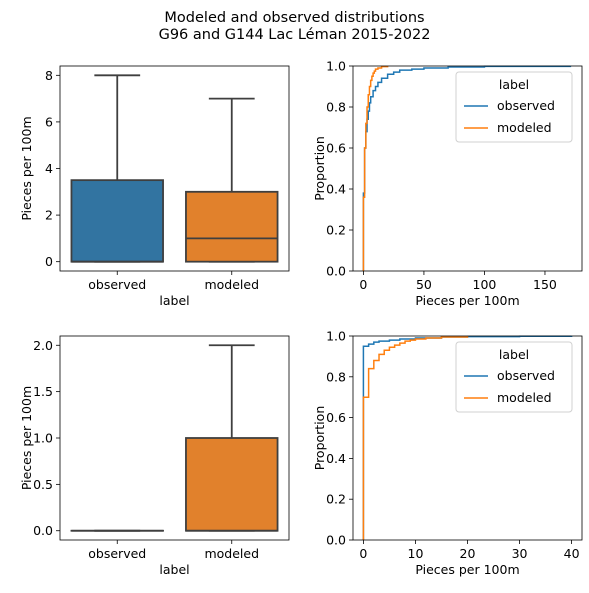 Image resolution: width=589 pixels, height=593 pixels. What do you see at coordinates (572, 553) in the screenshot?
I see `x-tick-label: 40` at bounding box center [572, 553].